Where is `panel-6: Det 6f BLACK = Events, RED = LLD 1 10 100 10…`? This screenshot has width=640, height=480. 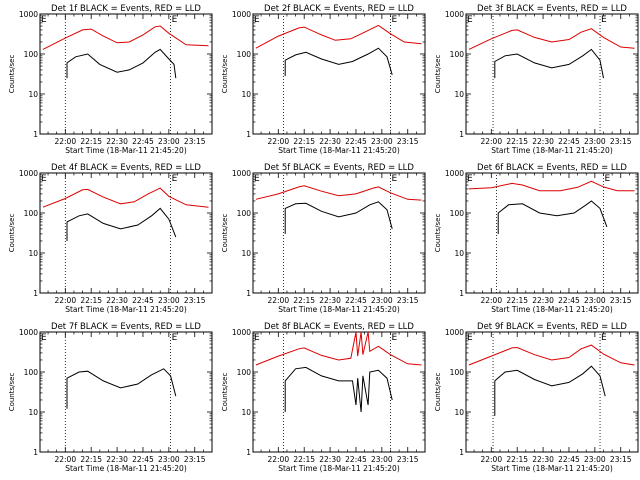 panel-6: Det 6f BLACK = Events, RED = LLD 1 10 100 10… is located at coordinates (536, 238).